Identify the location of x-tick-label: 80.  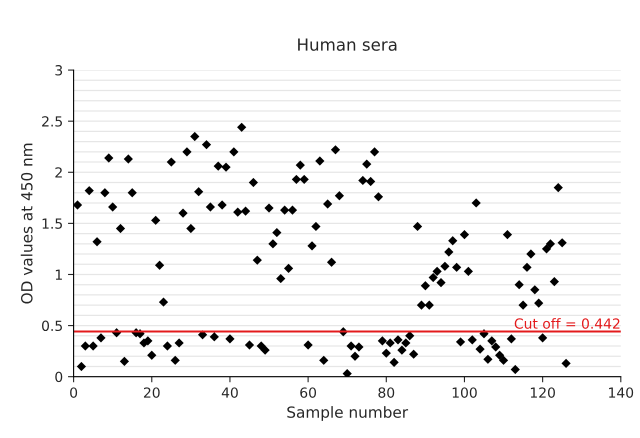
(386, 392).